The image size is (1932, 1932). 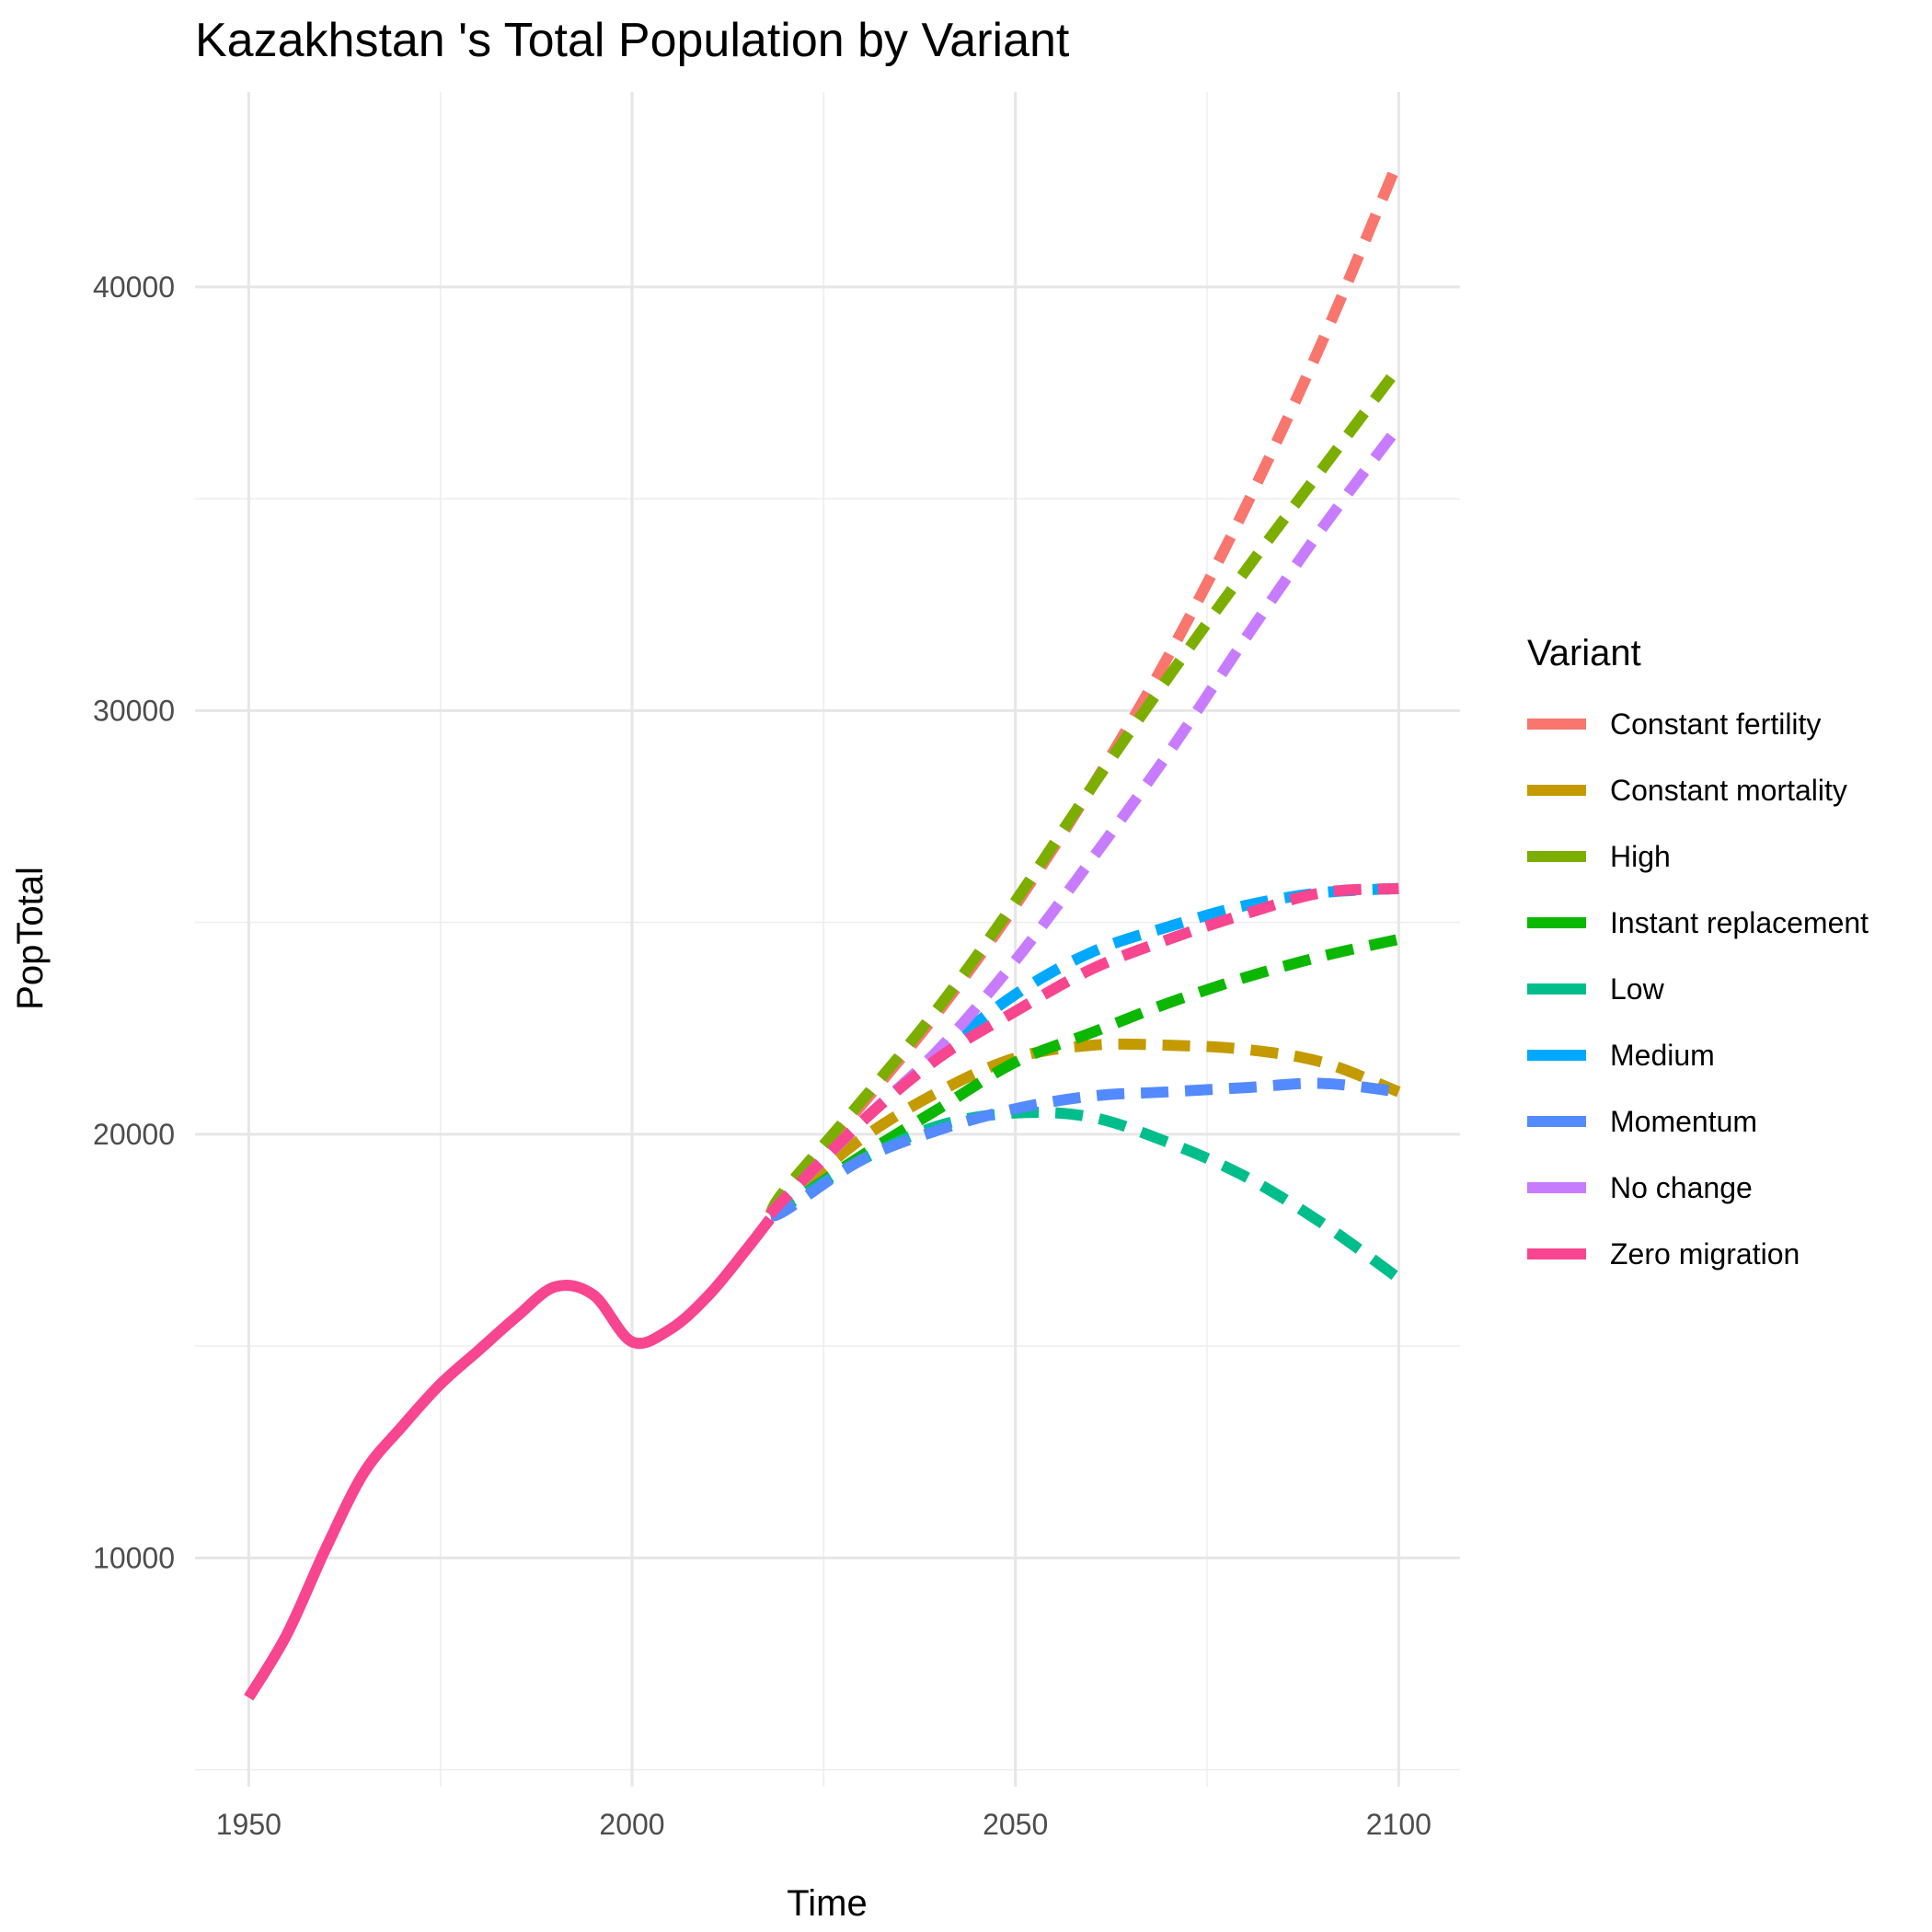 What do you see at coordinates (1716, 724) in the screenshot?
I see `legend-label: Constant fertility` at bounding box center [1716, 724].